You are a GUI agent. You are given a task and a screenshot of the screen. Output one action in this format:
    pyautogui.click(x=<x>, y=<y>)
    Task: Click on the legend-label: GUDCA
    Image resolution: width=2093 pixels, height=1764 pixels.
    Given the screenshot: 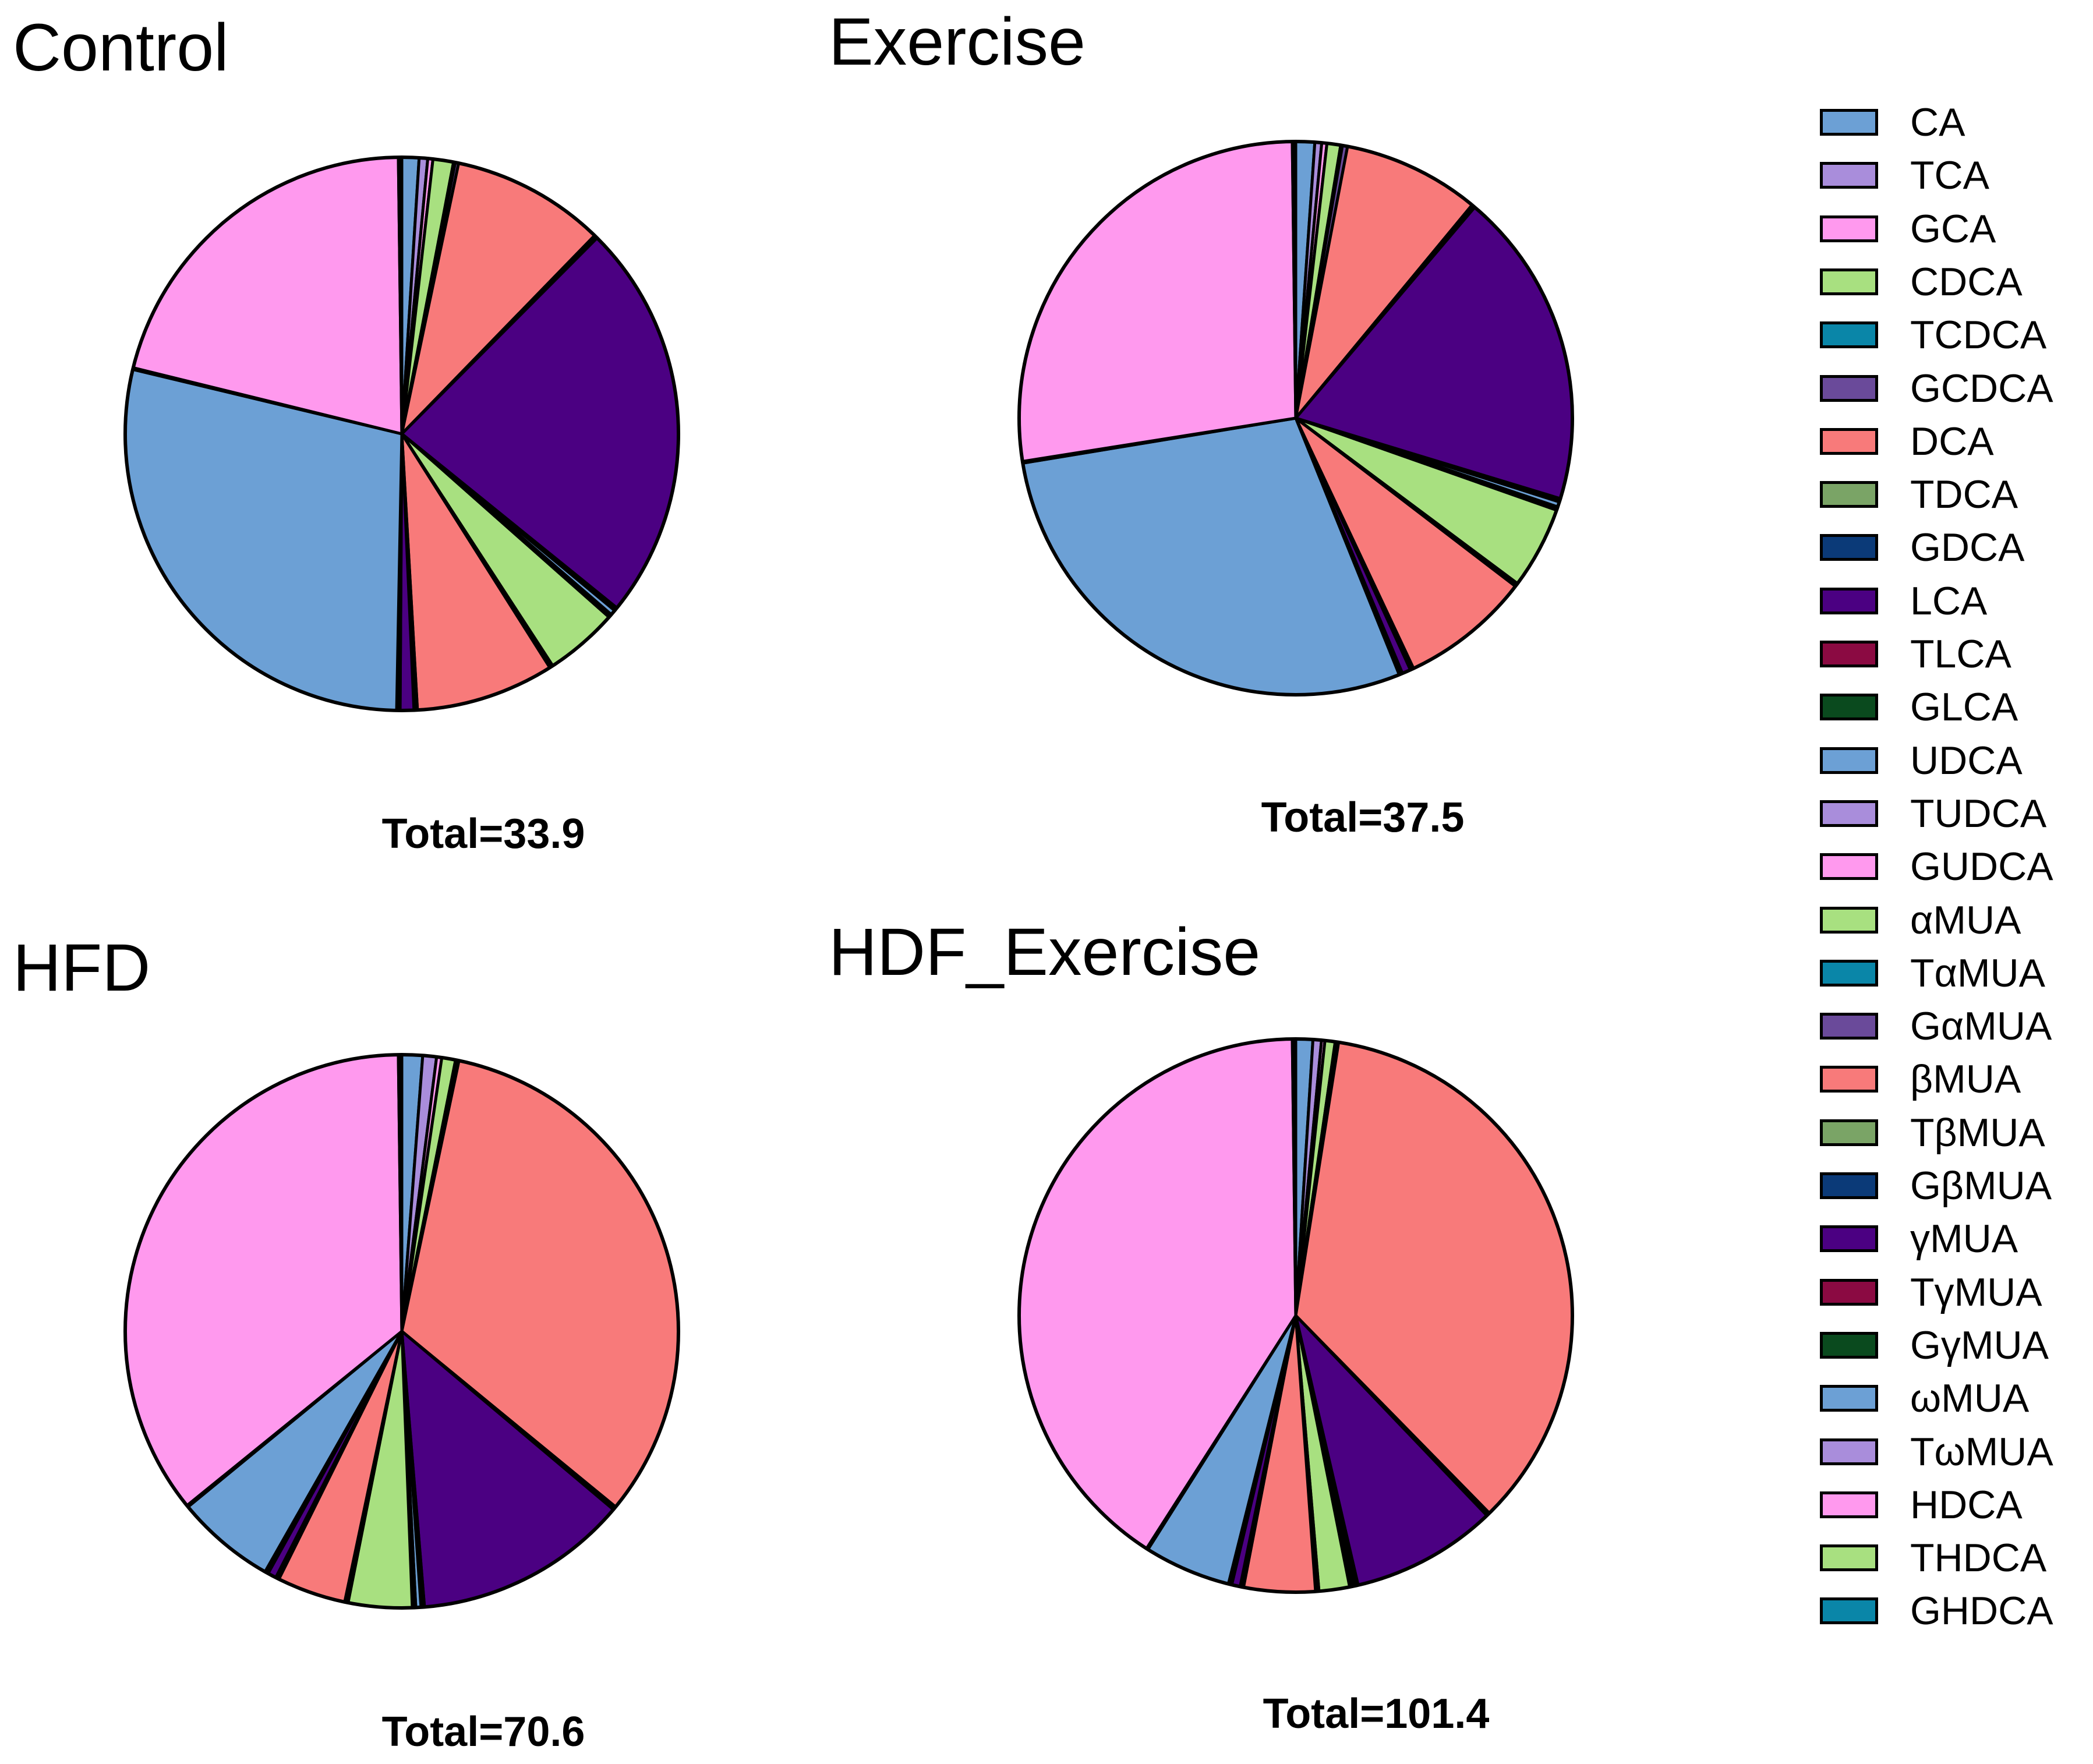 What is the action you would take?
    pyautogui.click(x=1981, y=866)
    